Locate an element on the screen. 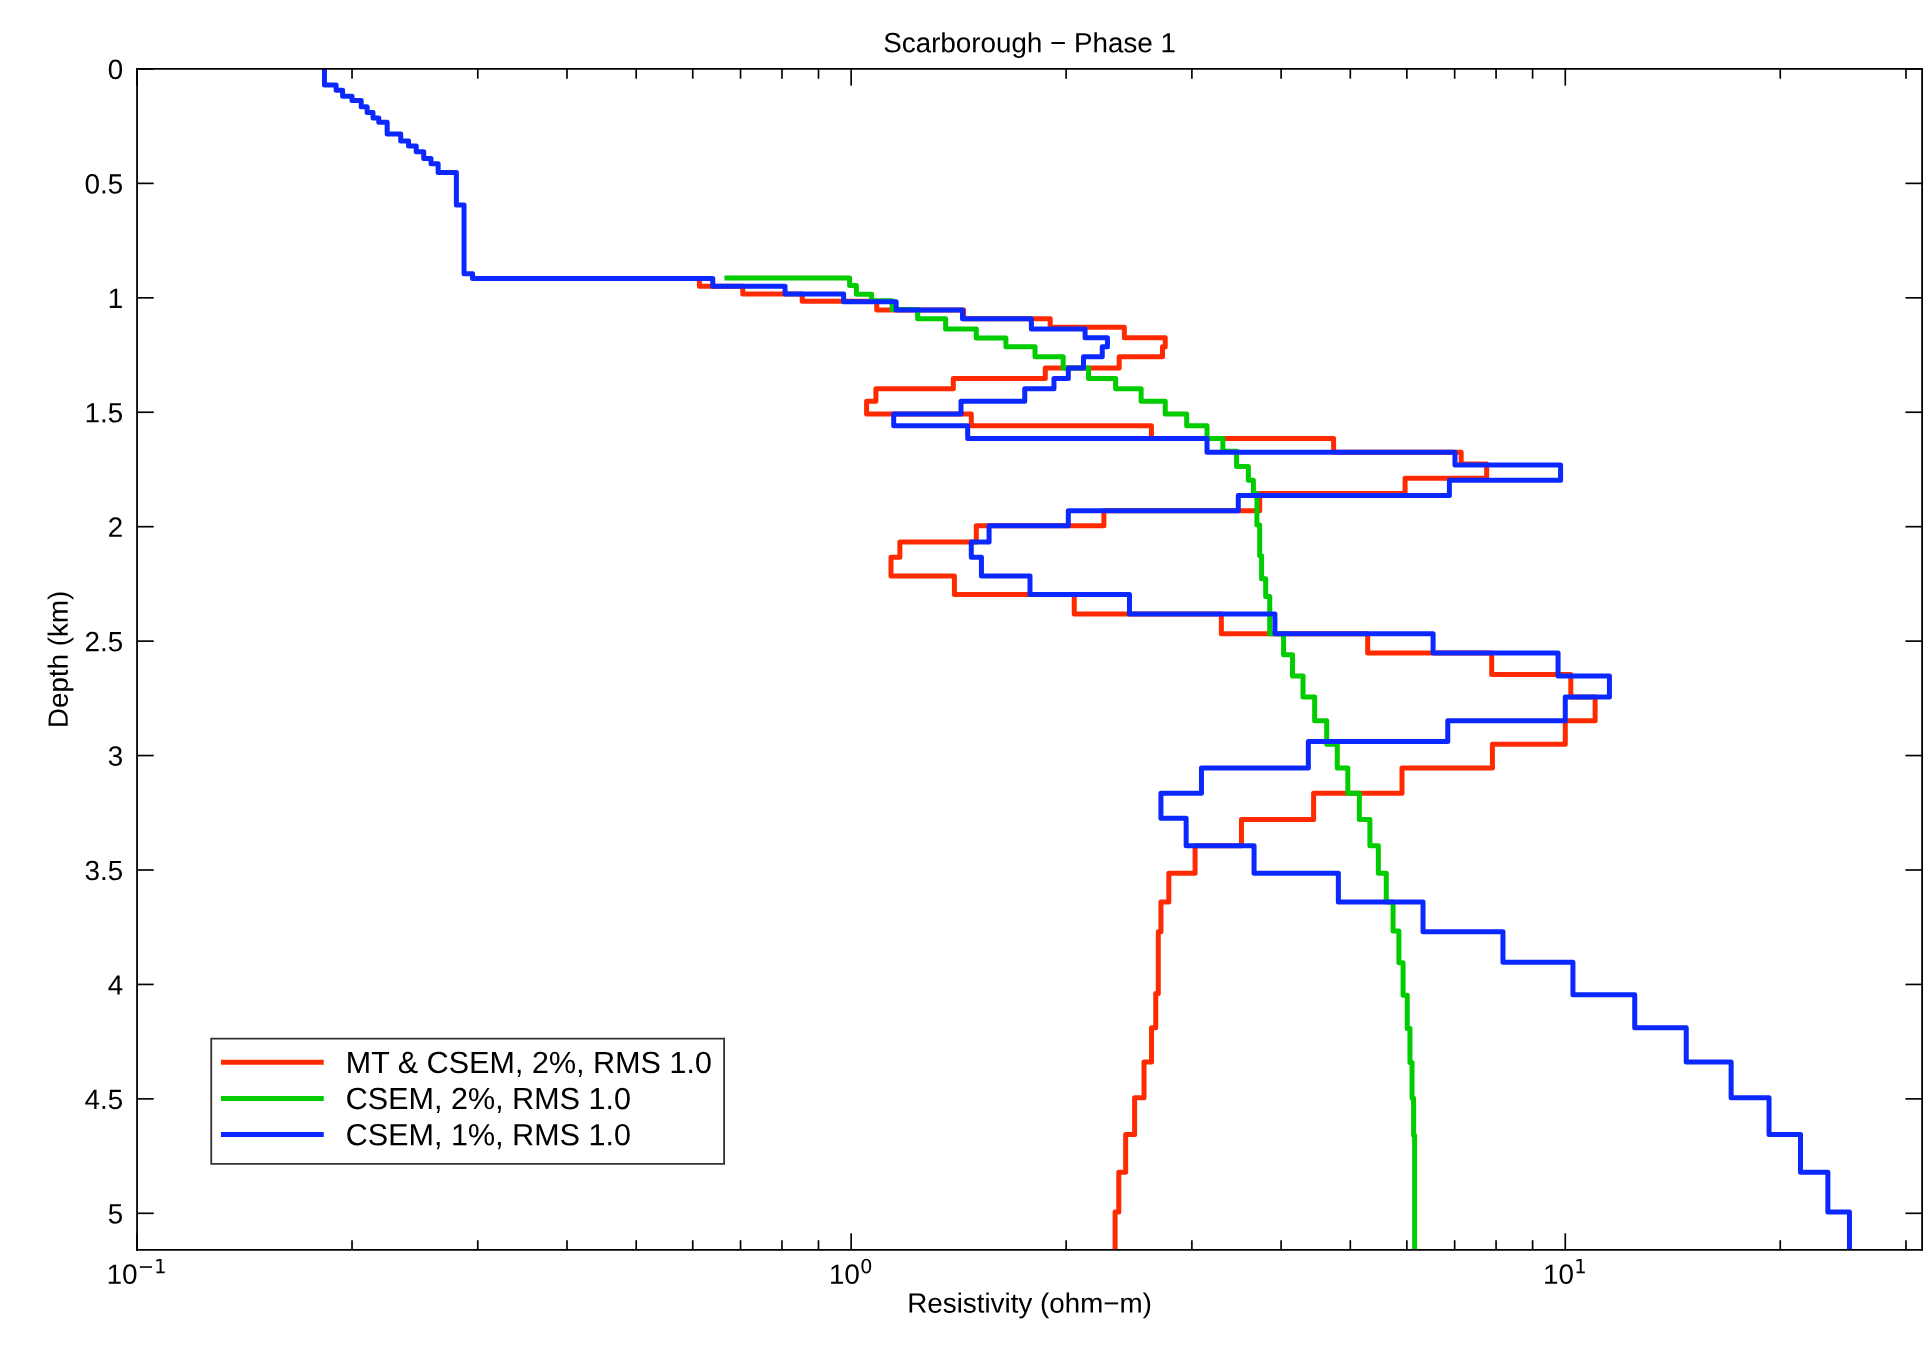  x-axis-title: Resistivity (ohm−m) is located at coordinates (1030, 1305).